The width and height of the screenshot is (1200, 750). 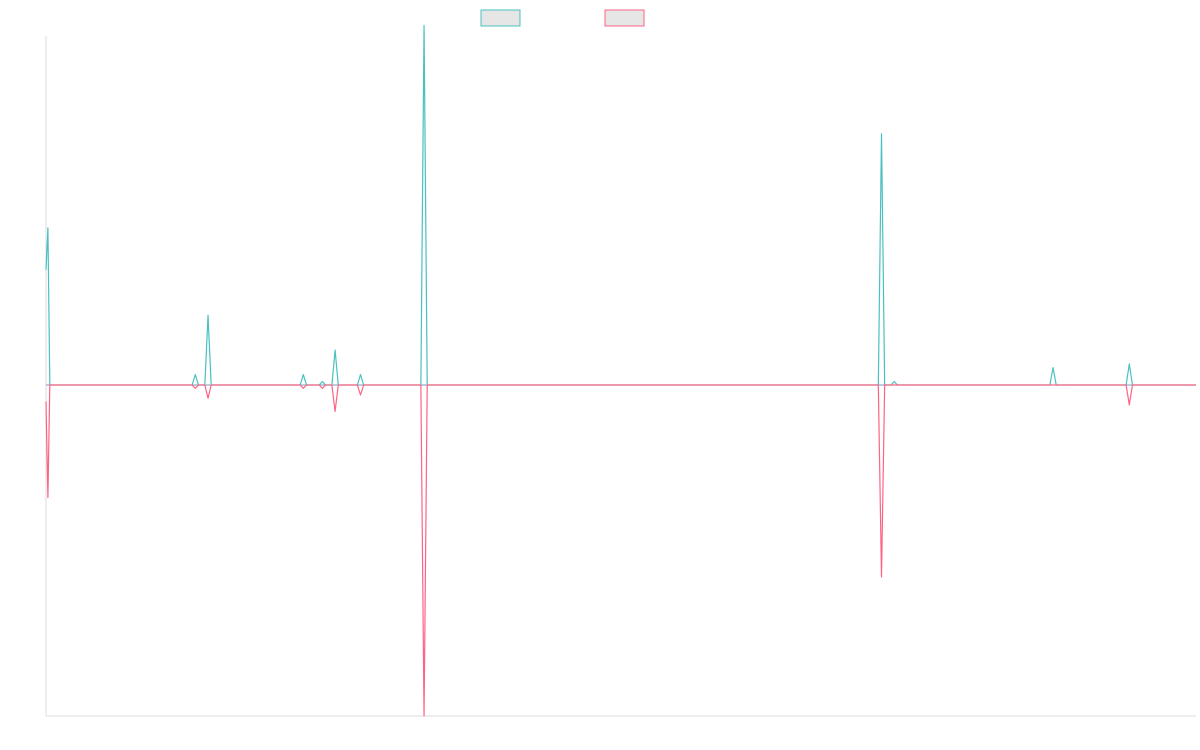 What do you see at coordinates (562, 18) in the screenshot?
I see `legend` at bounding box center [562, 18].